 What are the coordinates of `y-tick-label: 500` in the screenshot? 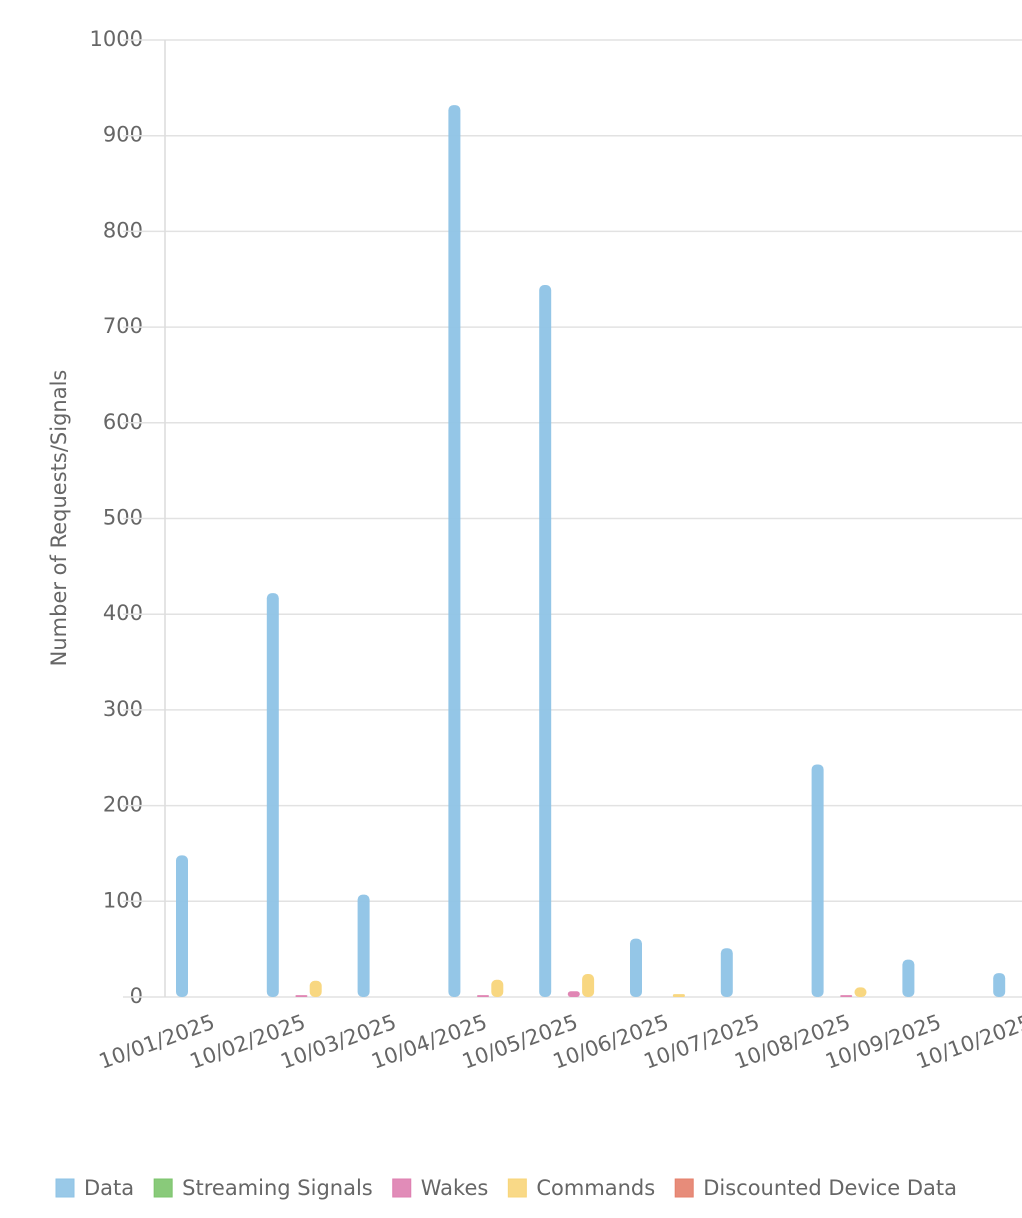 It's located at (123, 518).